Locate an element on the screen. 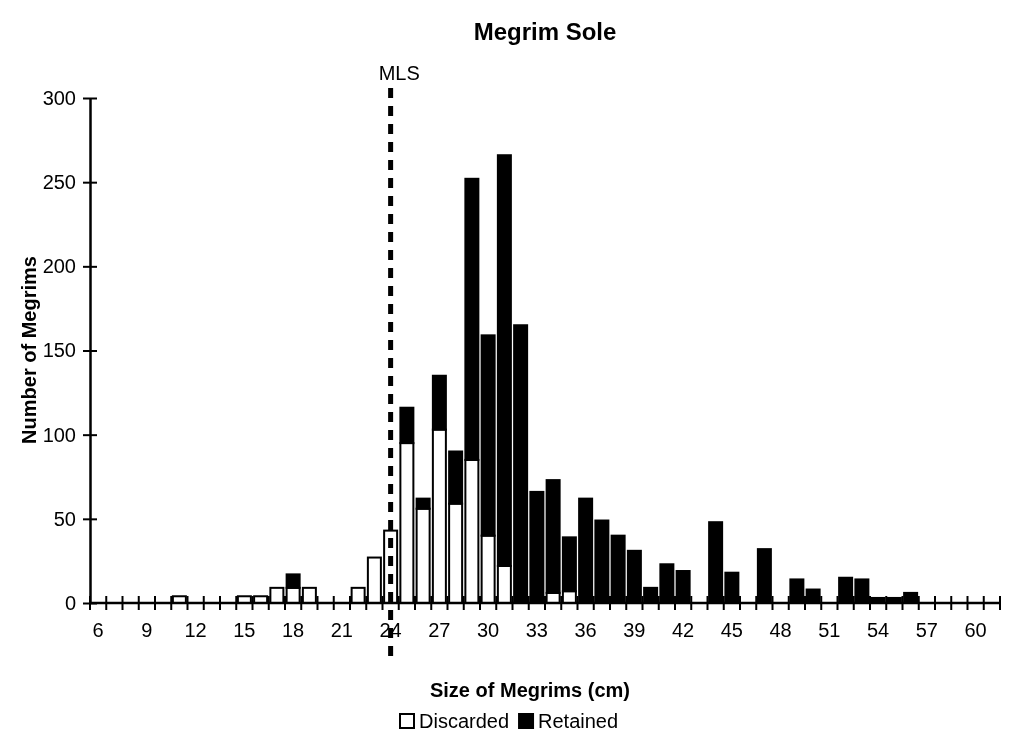  ref-line-label: MLS is located at coordinates (399, 73).